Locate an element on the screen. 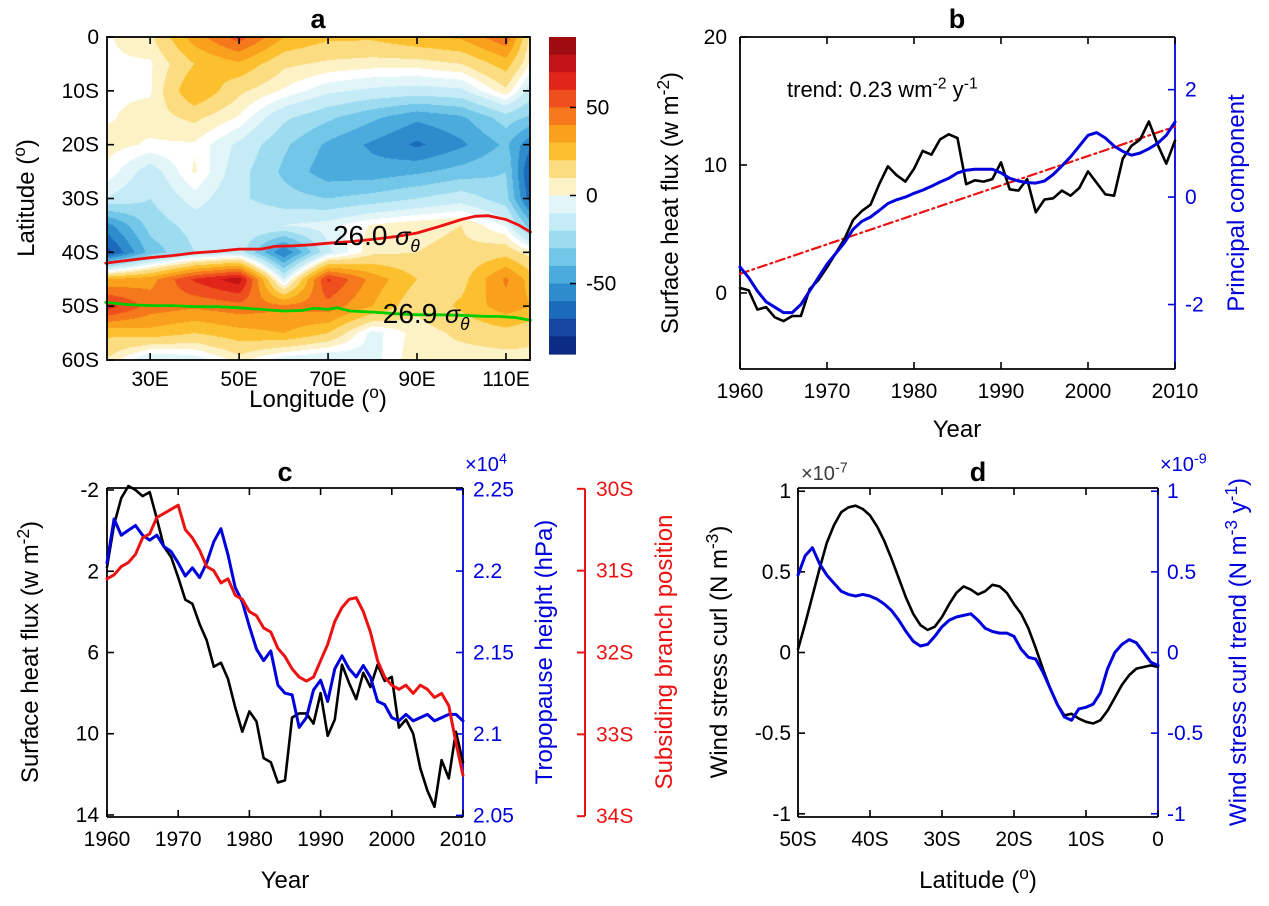 Image resolution: width=1269 pixels, height=906 pixels. colorbar-tick-label: 0 is located at coordinates (592, 196).